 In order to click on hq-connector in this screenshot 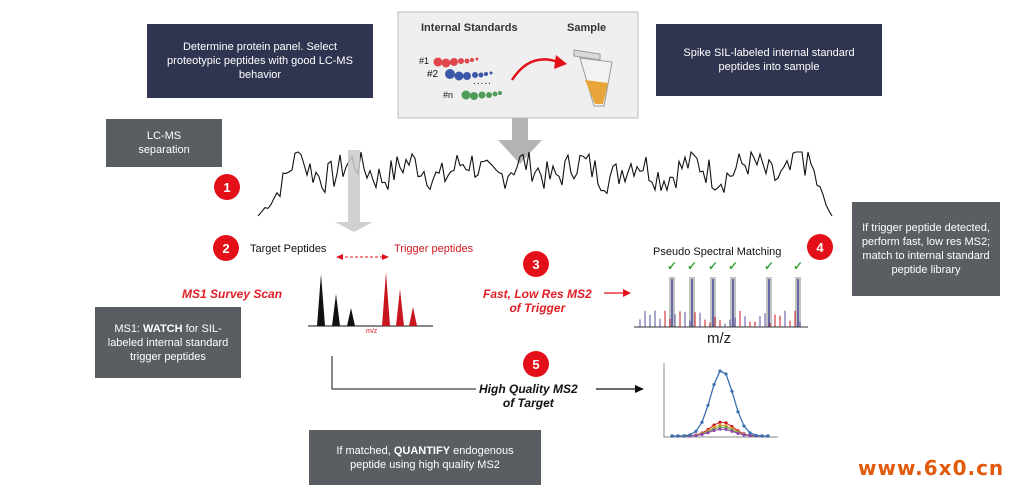, I will do `click(403, 373)`.